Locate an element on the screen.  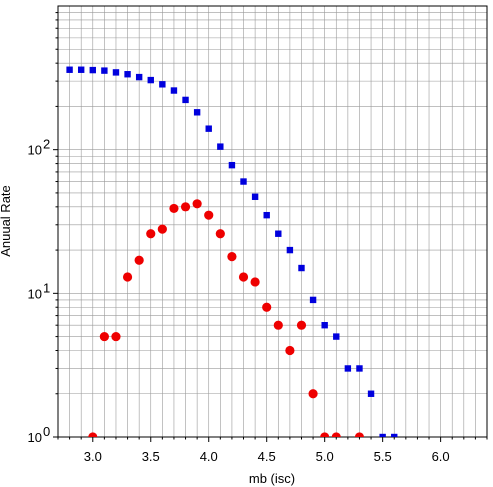
x-tick-label: 4.0 is located at coordinates (209, 456).